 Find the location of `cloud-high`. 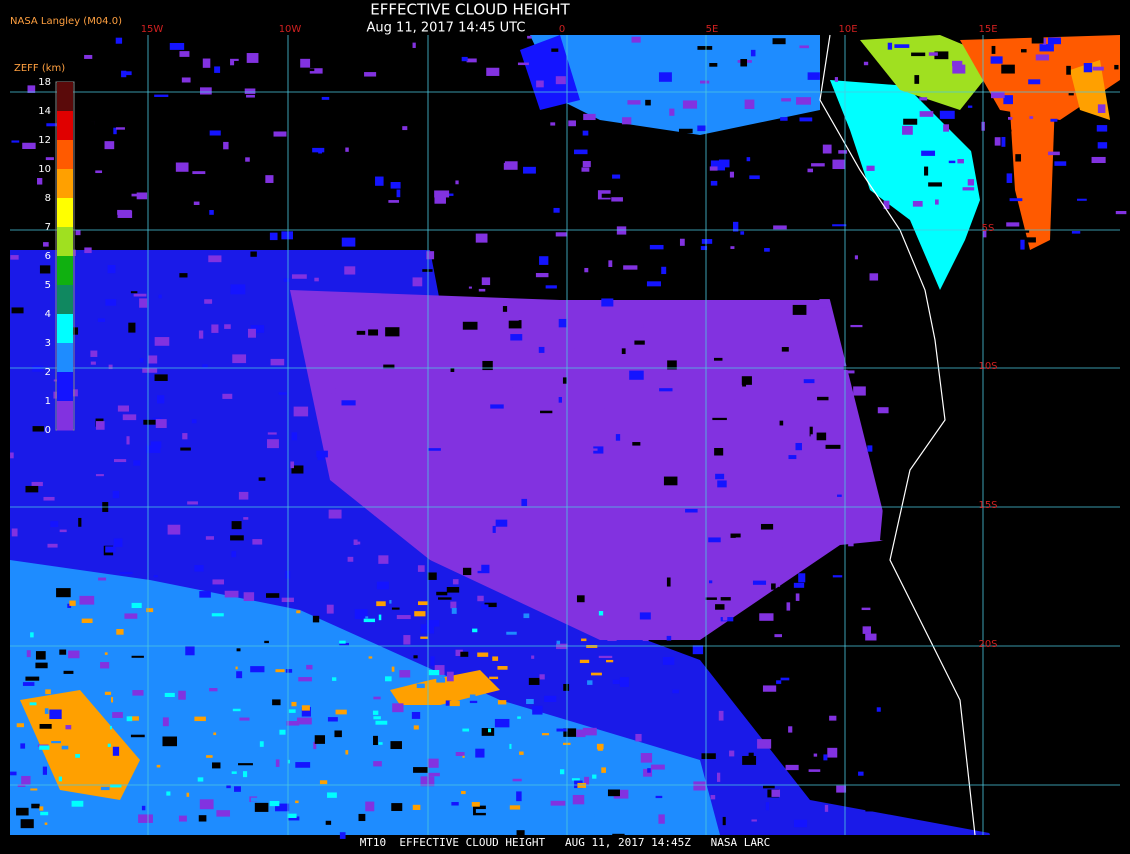

cloud-high is located at coordinates (1032, 175).